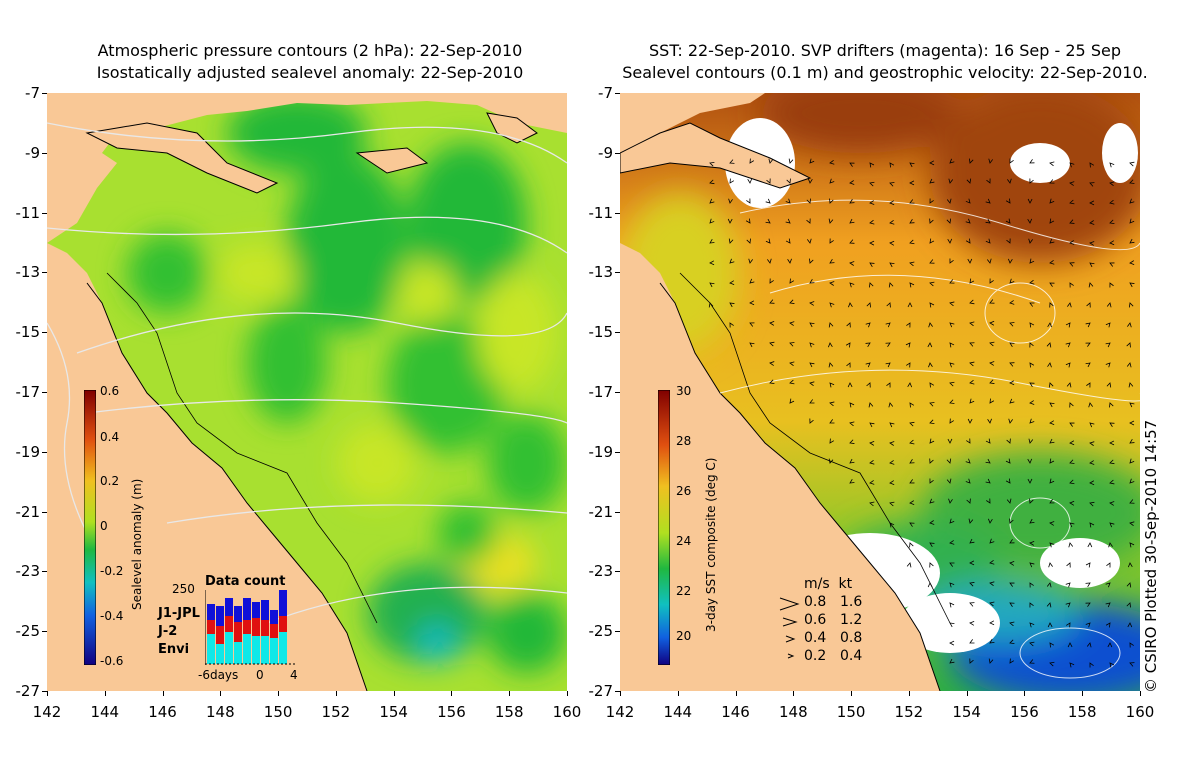 This screenshot has width=1200, height=780. Describe the element at coordinates (168, 631) in the screenshot. I see `legend-j2: J-2` at that location.